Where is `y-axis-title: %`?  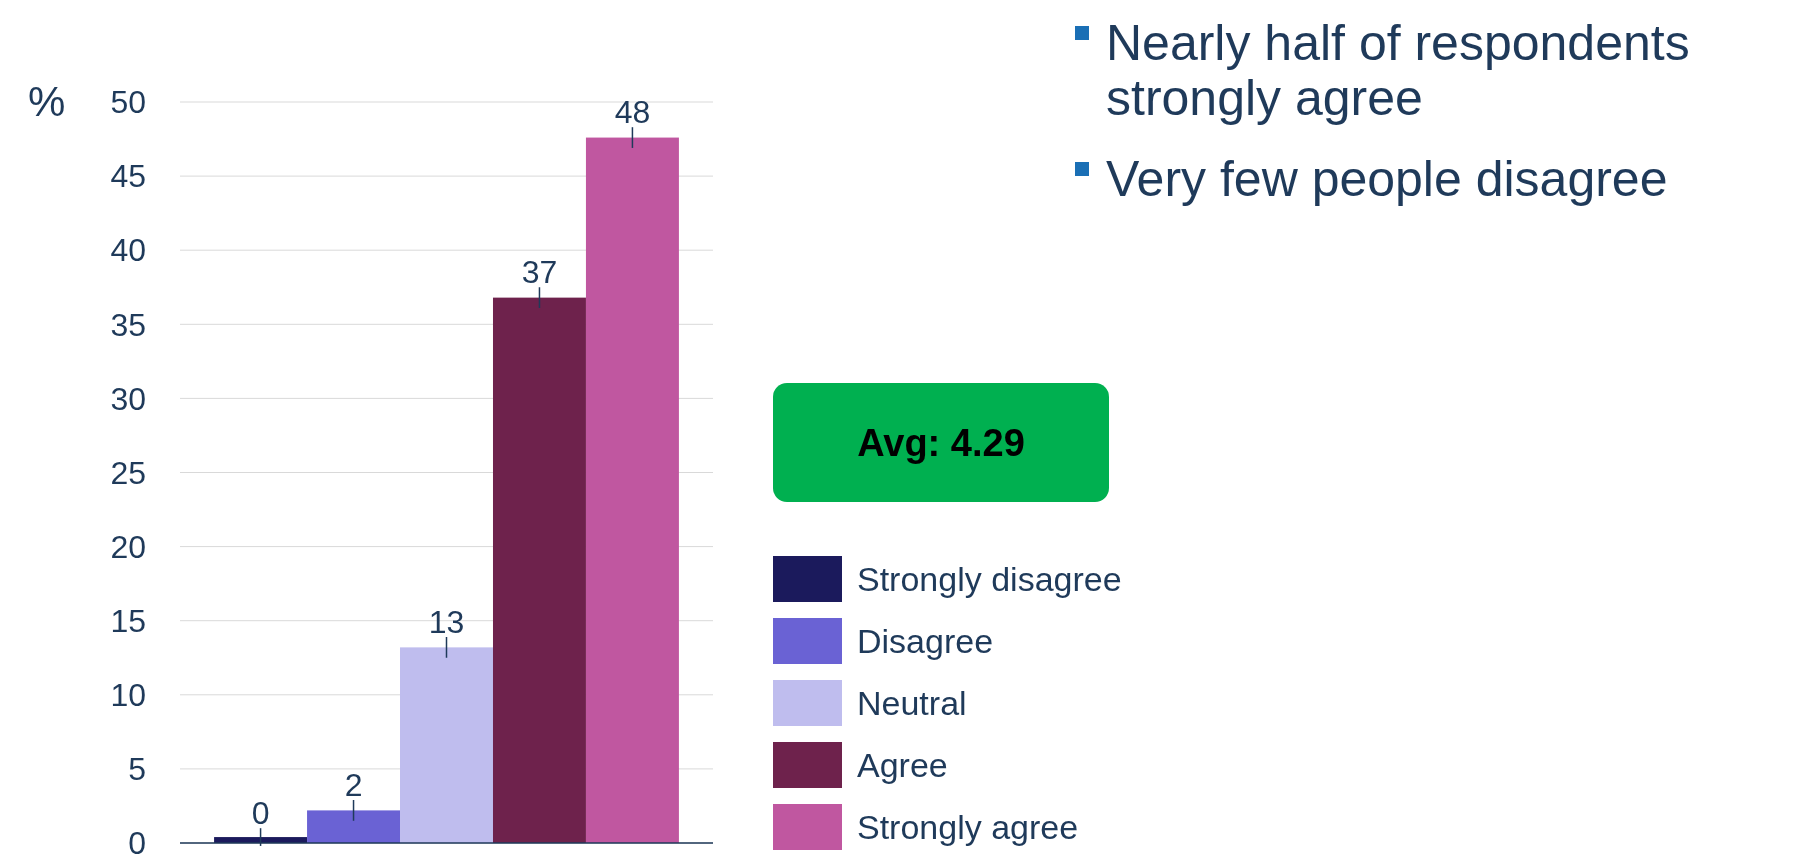
y-axis-title: % is located at coordinates (47, 101).